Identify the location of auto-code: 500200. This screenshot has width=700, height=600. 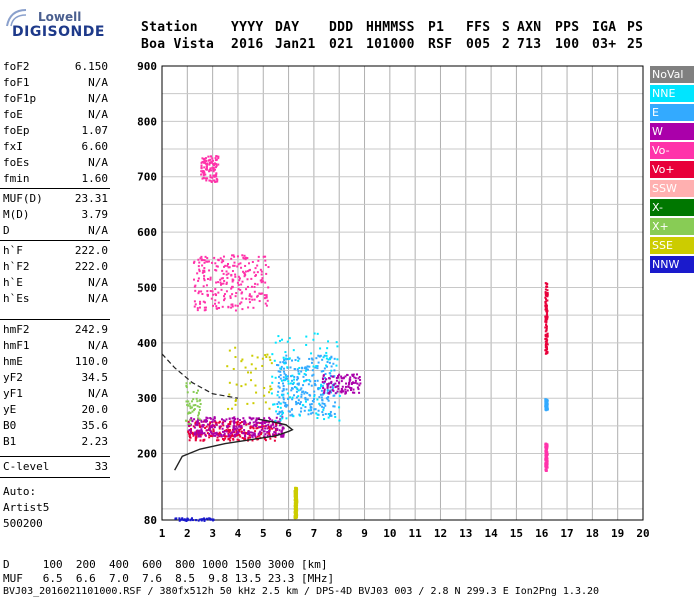
(23, 523).